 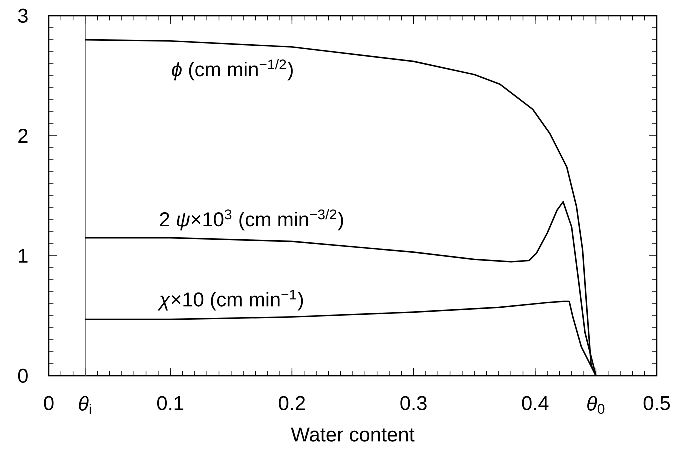 What do you see at coordinates (49, 403) in the screenshot?
I see `x-tick-label: 0` at bounding box center [49, 403].